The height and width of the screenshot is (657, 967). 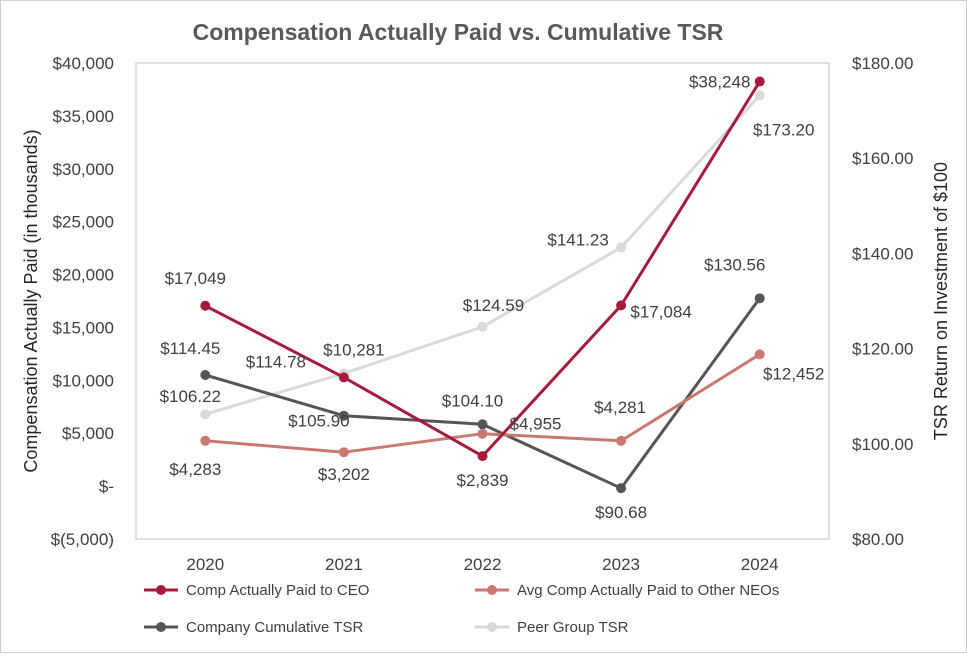 I want to click on x-tick-label: 2023, so click(x=621, y=564).